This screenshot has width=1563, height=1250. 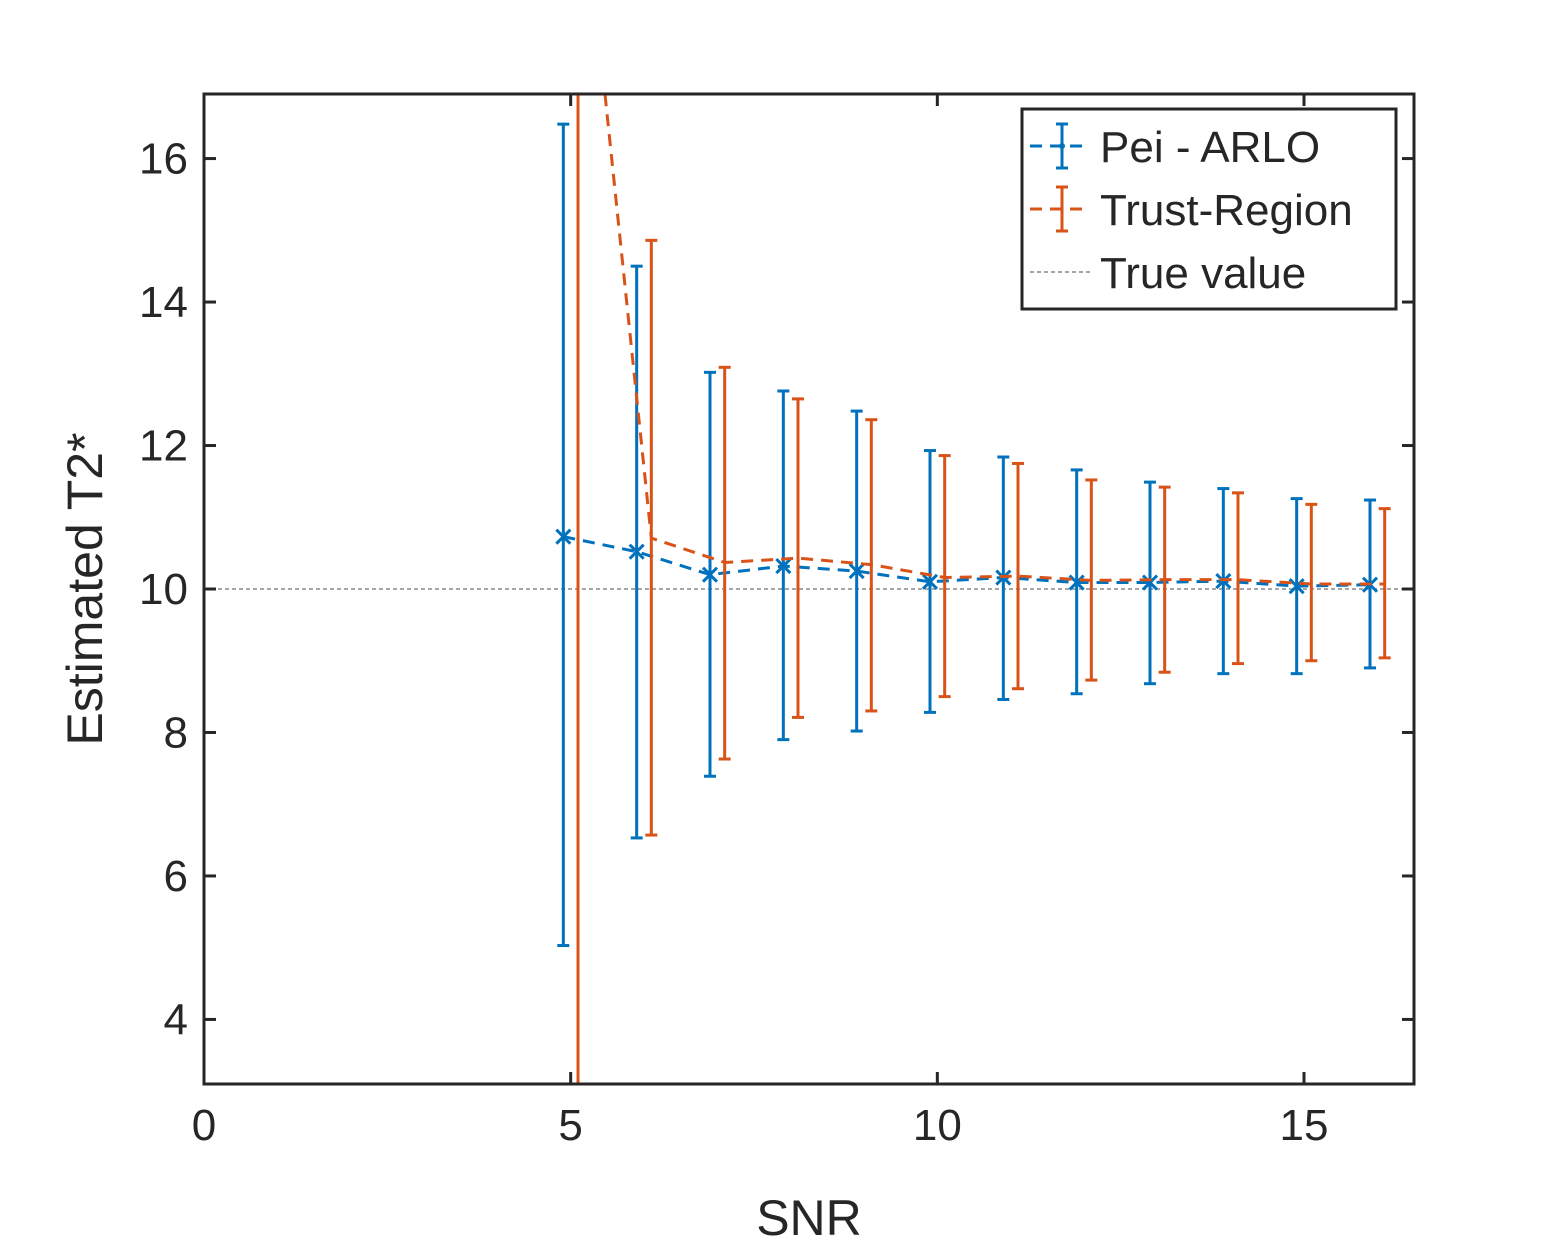 I want to click on legend-entry-ref: True value, so click(x=1168, y=273).